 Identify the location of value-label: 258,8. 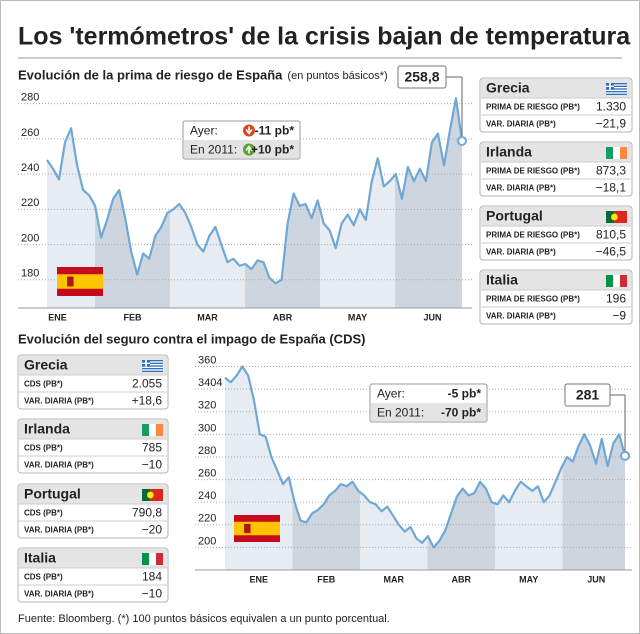
(421, 77).